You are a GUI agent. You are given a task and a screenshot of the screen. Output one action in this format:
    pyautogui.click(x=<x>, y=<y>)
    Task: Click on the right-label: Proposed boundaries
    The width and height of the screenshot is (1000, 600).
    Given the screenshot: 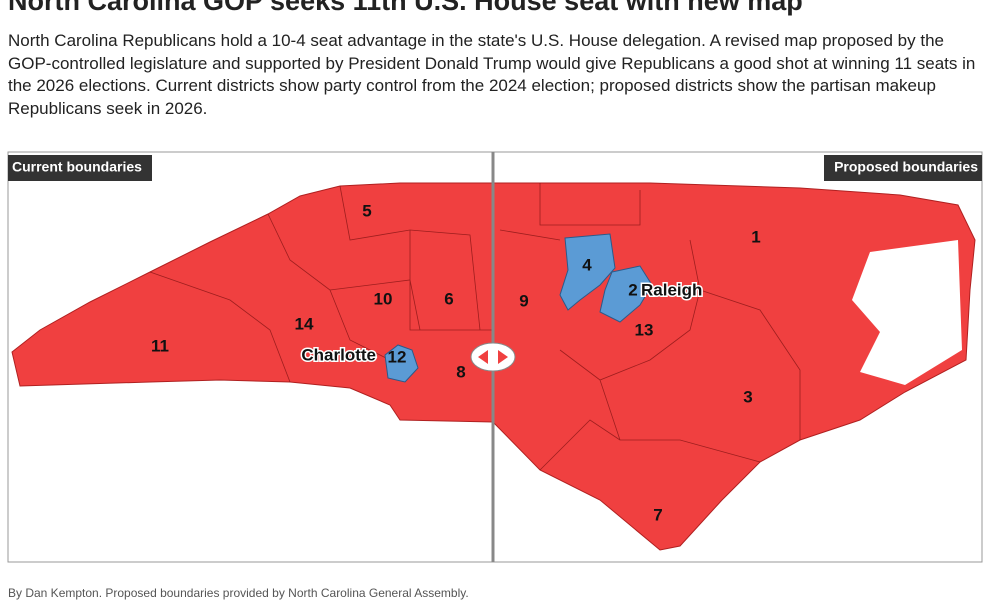 What is the action you would take?
    pyautogui.click(x=906, y=167)
    